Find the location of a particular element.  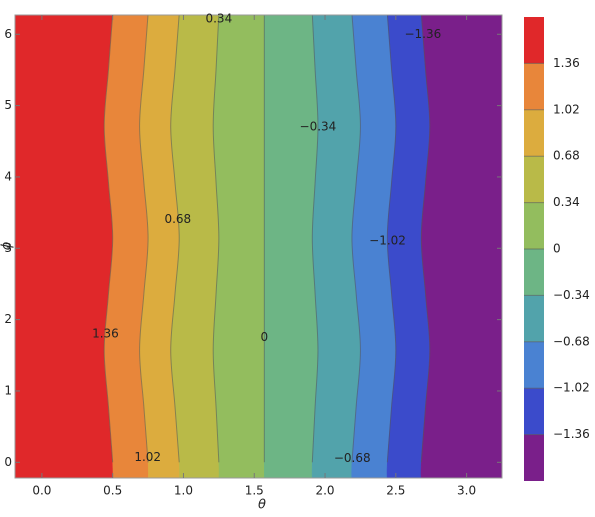

colorbar-tick-label: −0.34 is located at coordinates (571, 295).